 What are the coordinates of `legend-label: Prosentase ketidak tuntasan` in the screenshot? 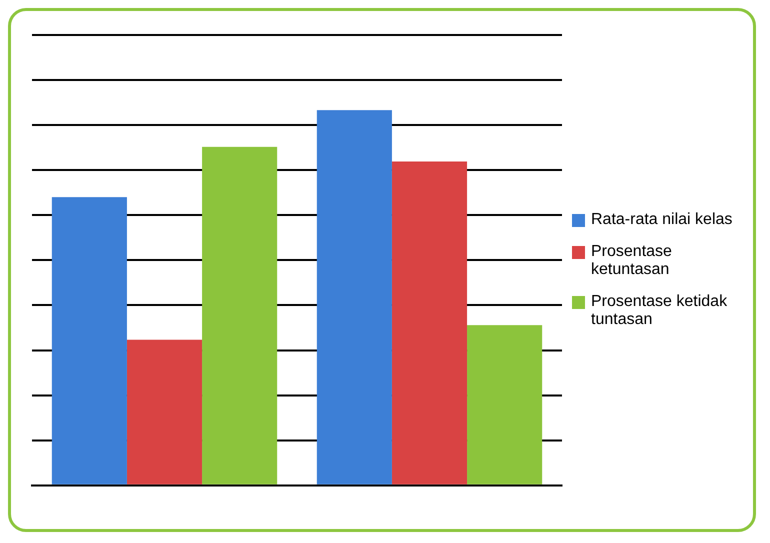 It's located at (659, 311).